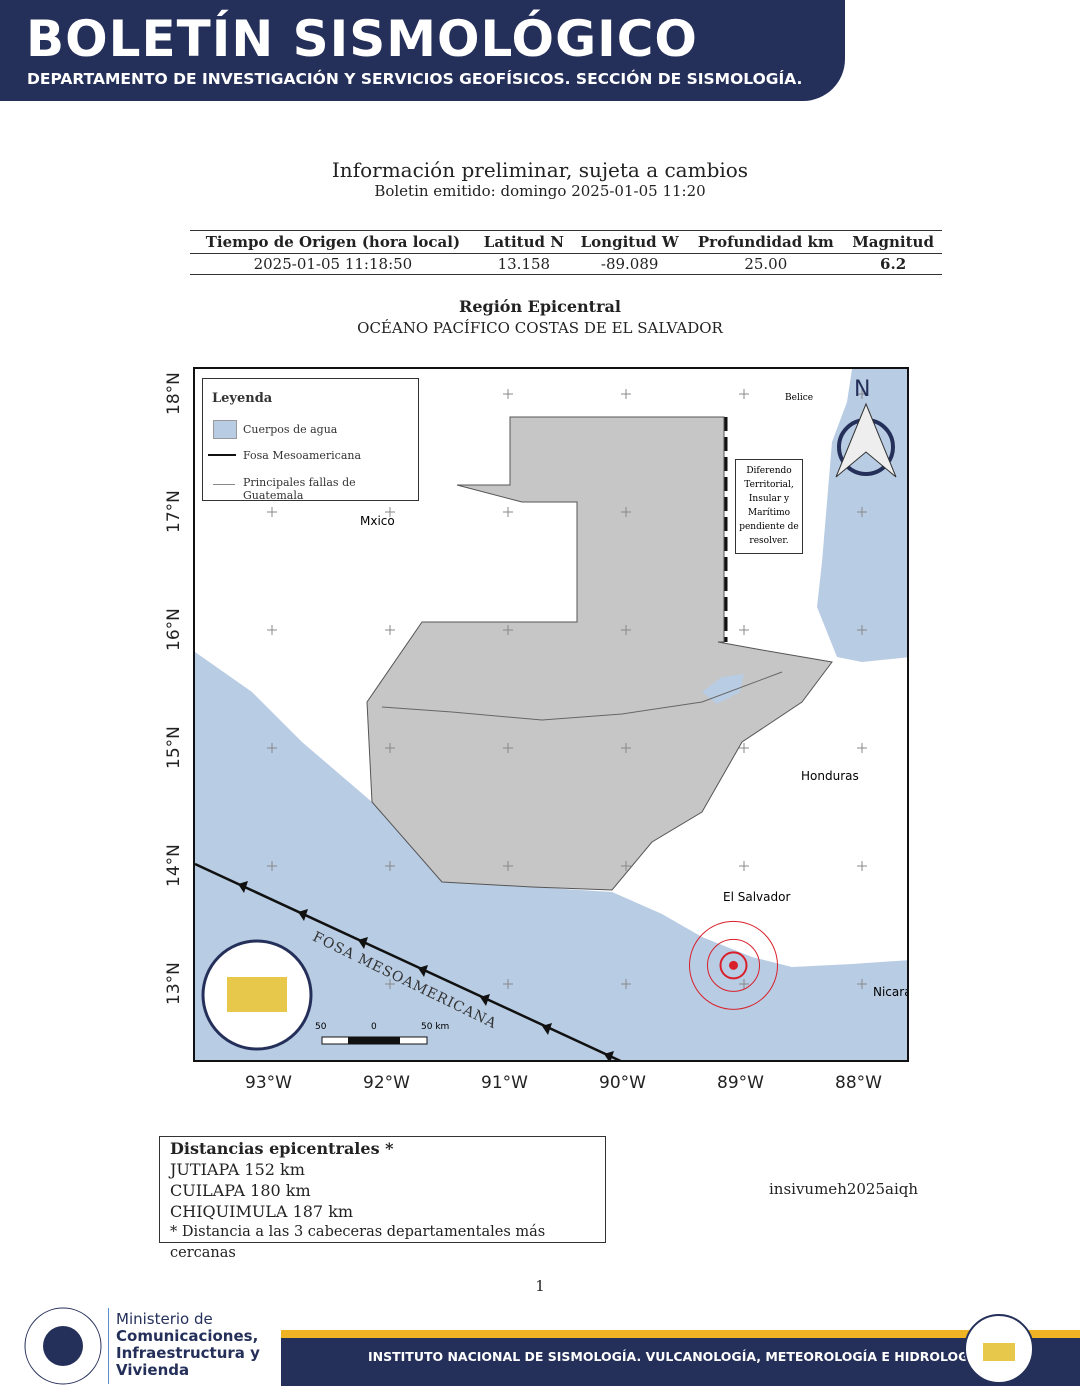 The height and width of the screenshot is (1398, 1080). I want to click on lat-tick: 15°N, so click(174, 747).